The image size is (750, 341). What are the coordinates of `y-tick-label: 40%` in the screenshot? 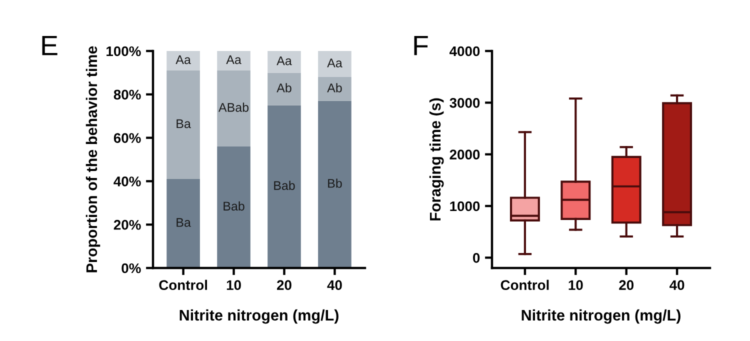 It's located at (127, 181).